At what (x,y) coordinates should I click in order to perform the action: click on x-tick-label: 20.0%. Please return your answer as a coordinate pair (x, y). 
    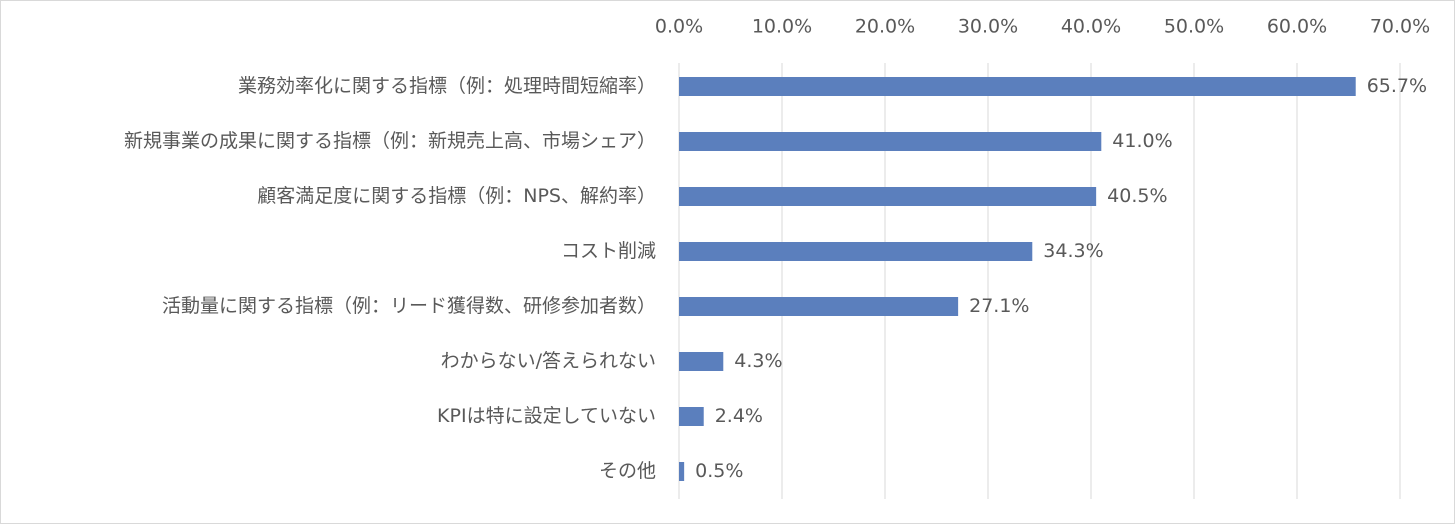
    Looking at the image, I should click on (885, 27).